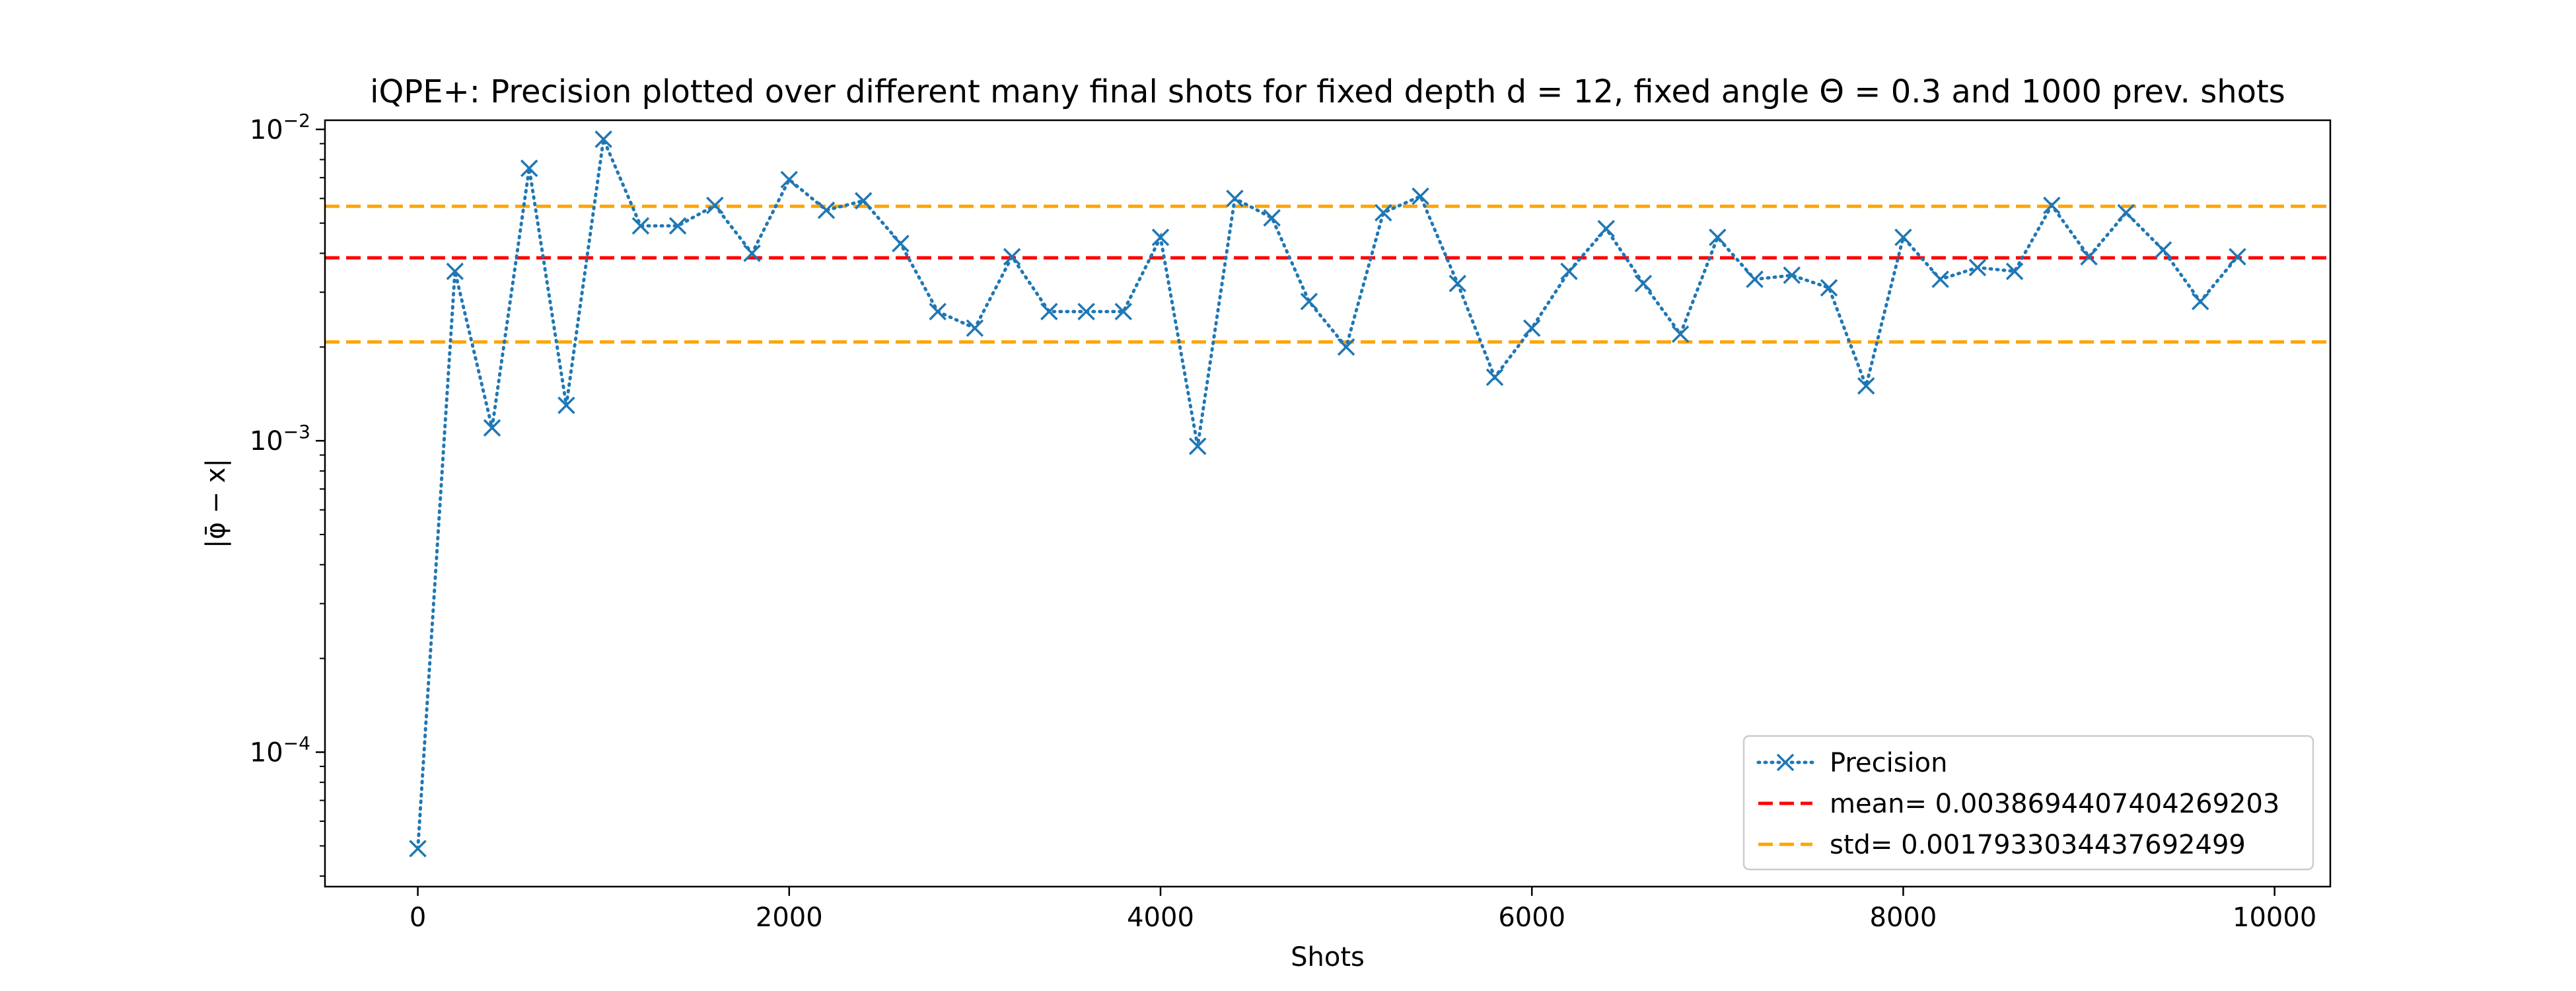 The height and width of the screenshot is (991, 2576). What do you see at coordinates (296, 120) in the screenshot?
I see `y-tick-label-exponent: −2` at bounding box center [296, 120].